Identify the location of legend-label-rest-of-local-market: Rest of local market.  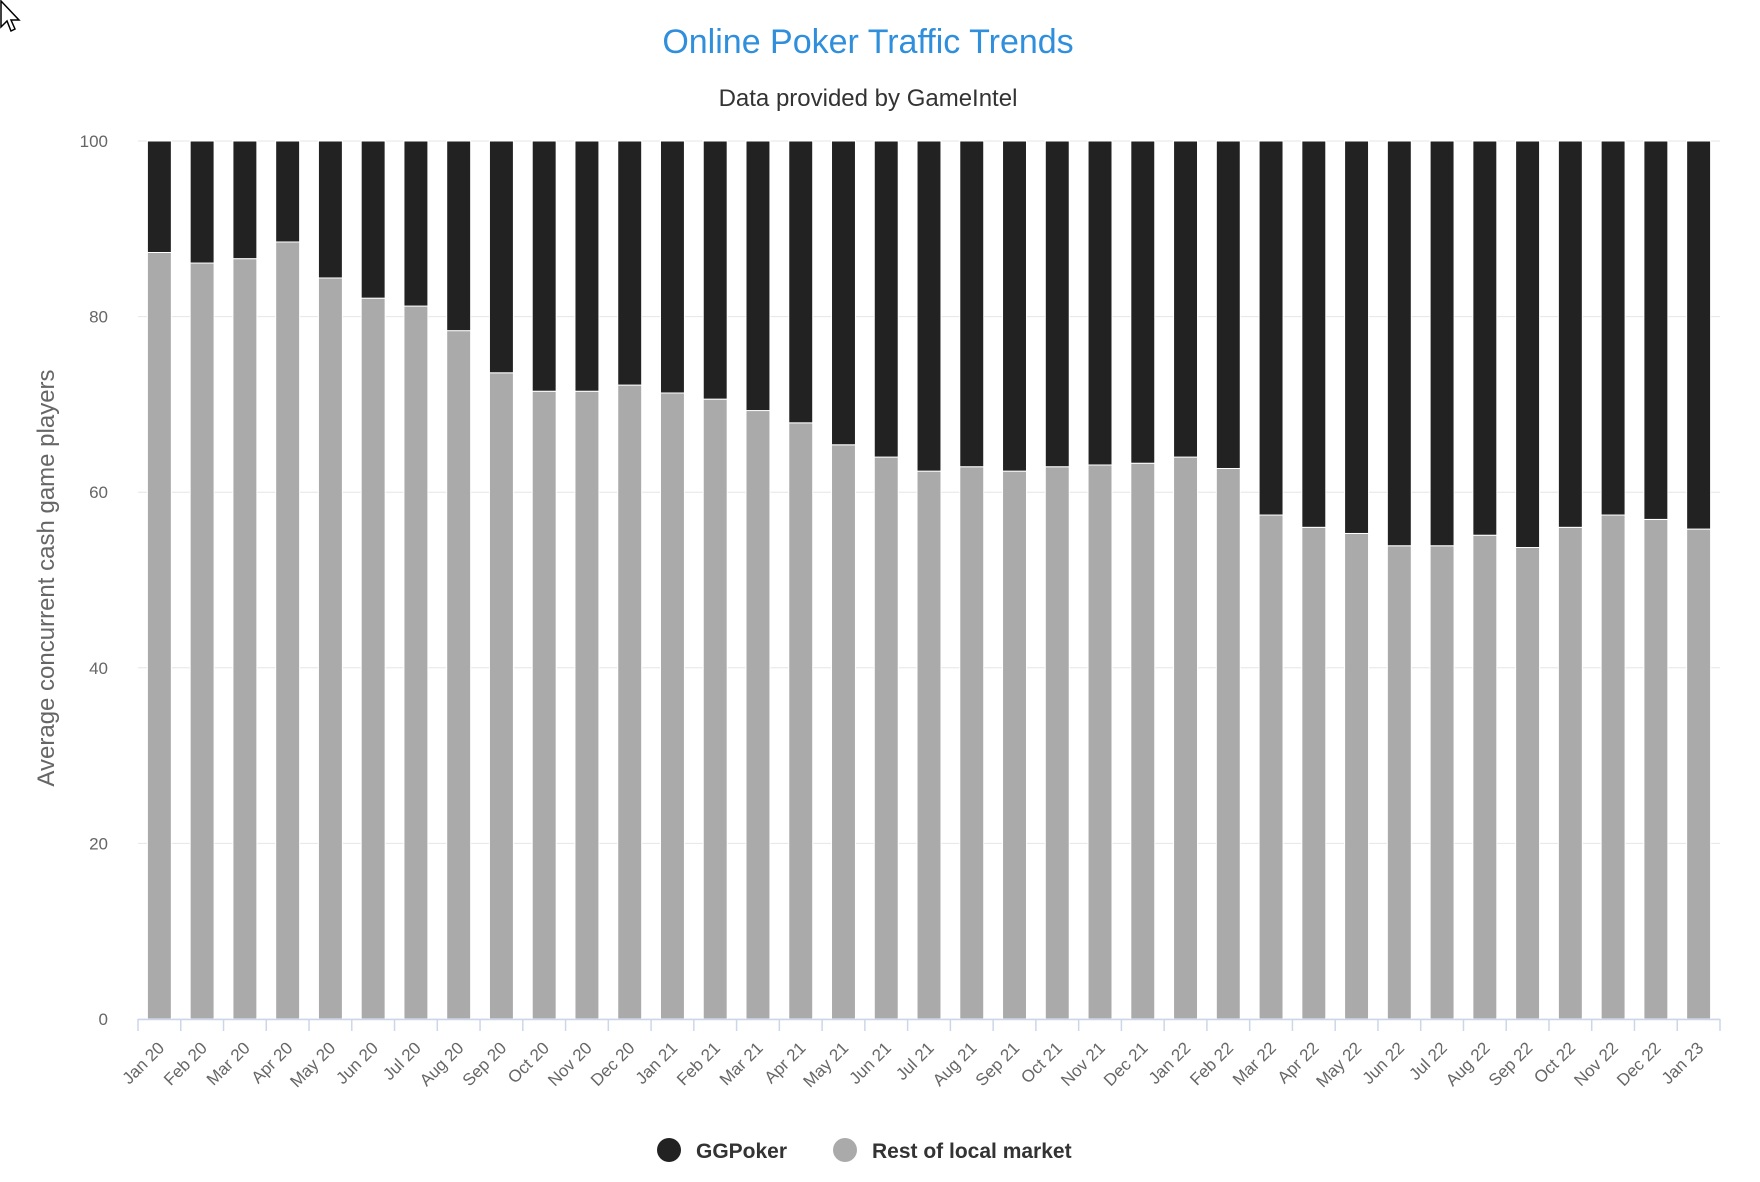
(972, 1151).